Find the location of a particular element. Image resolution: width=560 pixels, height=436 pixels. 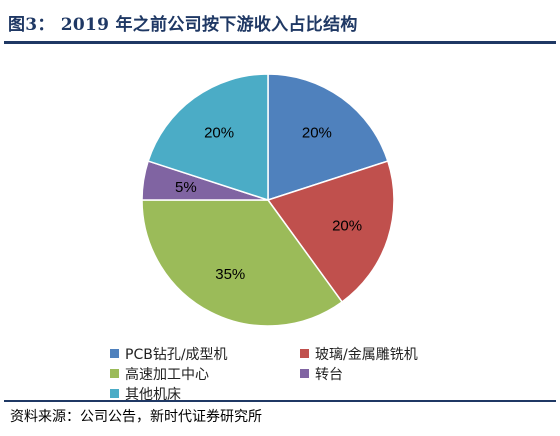

figure-title: 图3： 2019 年之前公司按下游收入占比结构 is located at coordinates (183, 22).